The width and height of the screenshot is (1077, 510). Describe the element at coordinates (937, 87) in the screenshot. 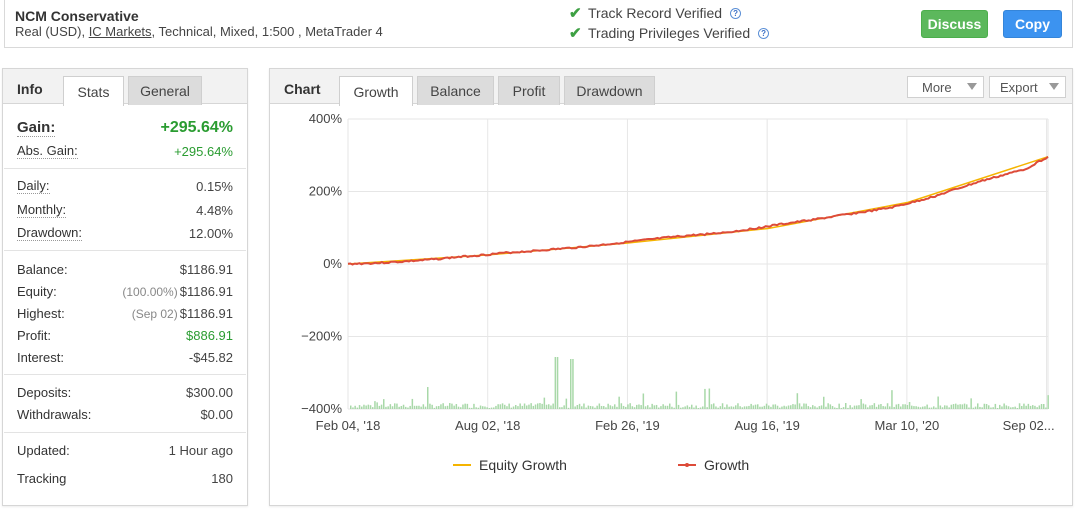

I see `more-label: More` at that location.